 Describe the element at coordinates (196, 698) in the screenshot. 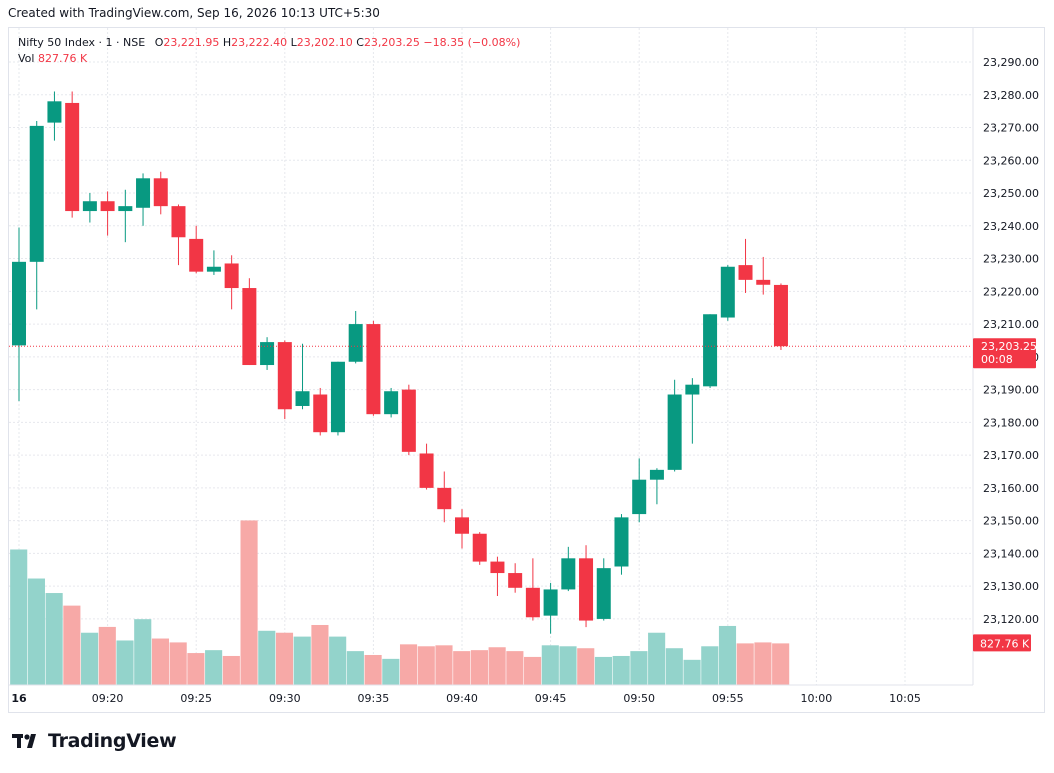

I see `time-tick-label: 09:25` at that location.